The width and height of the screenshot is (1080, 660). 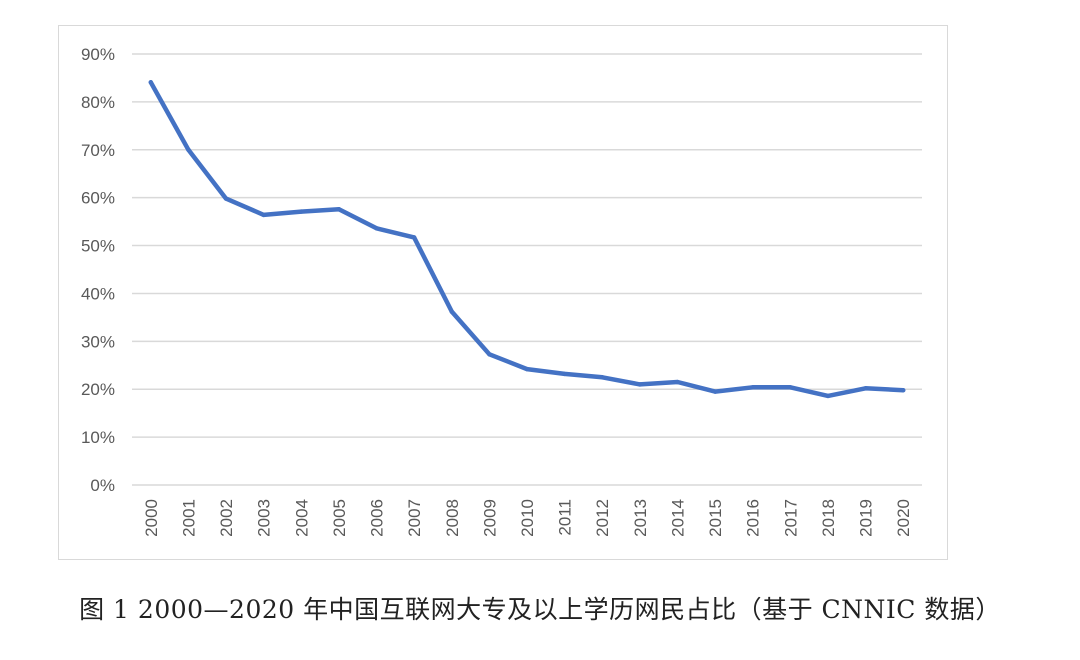 What do you see at coordinates (98, 270) in the screenshot?
I see `y-axis-ticks: 0% 10% 20% 30% 40% 50% 60% 70% 80% 90%` at bounding box center [98, 270].